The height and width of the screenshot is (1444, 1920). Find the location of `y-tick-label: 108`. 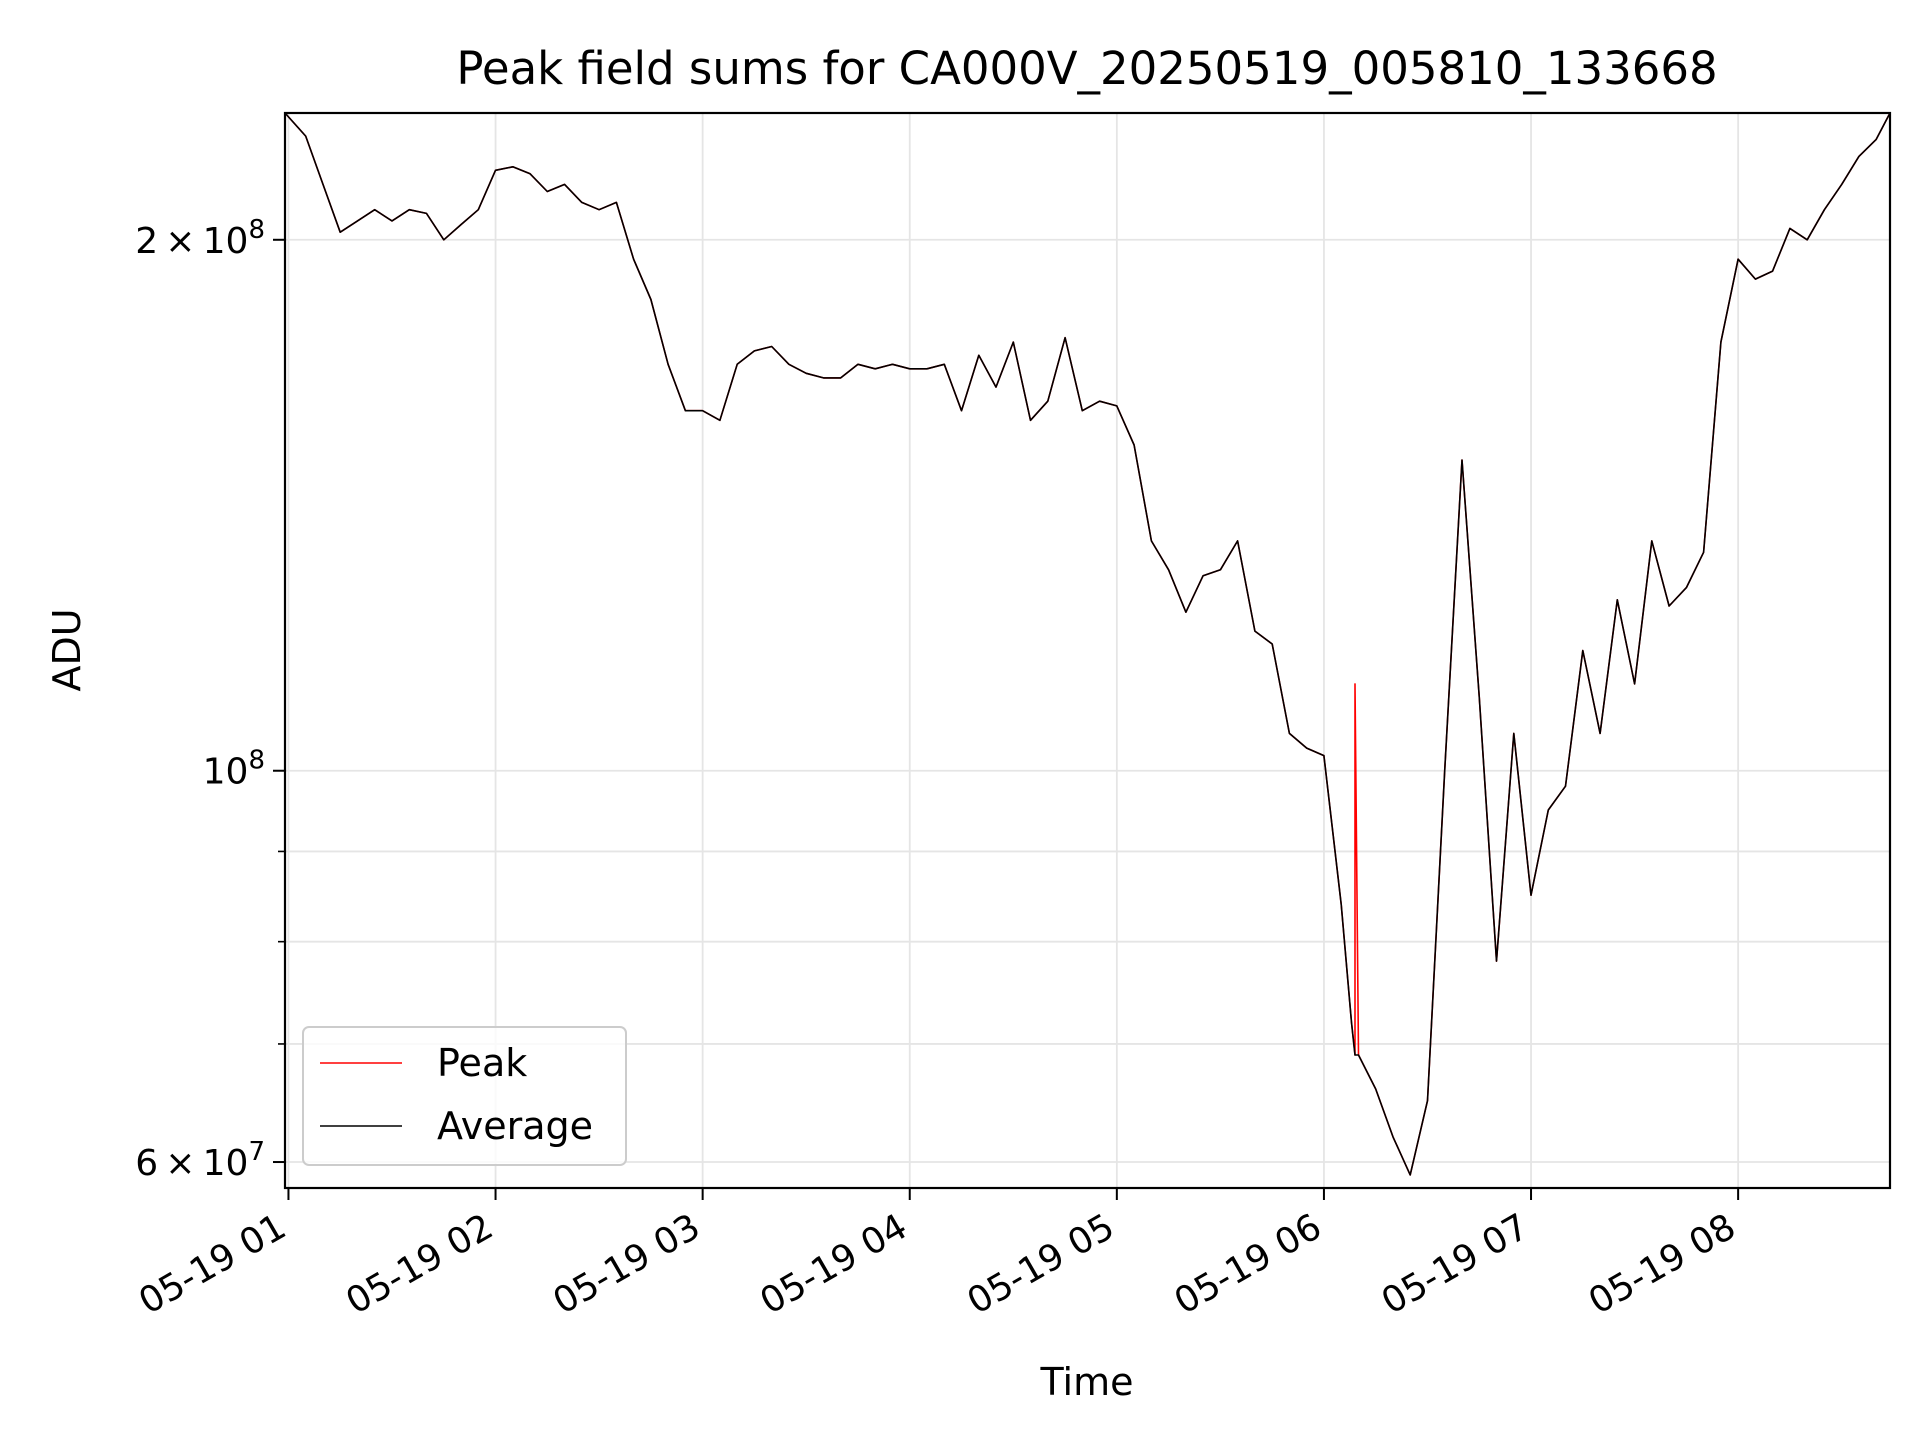

y-tick-label: 108 is located at coordinates (234, 769).